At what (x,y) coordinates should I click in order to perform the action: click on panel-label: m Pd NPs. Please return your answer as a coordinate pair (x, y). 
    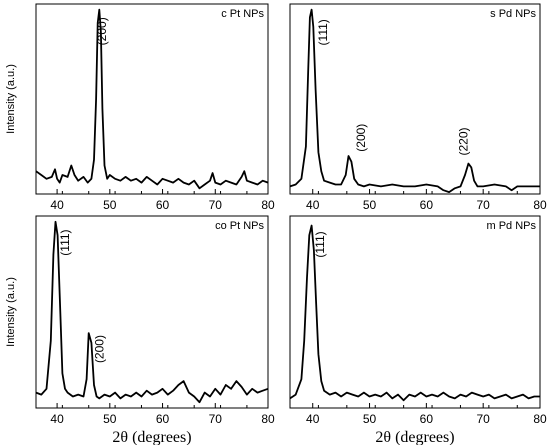
    Looking at the image, I should click on (511, 226).